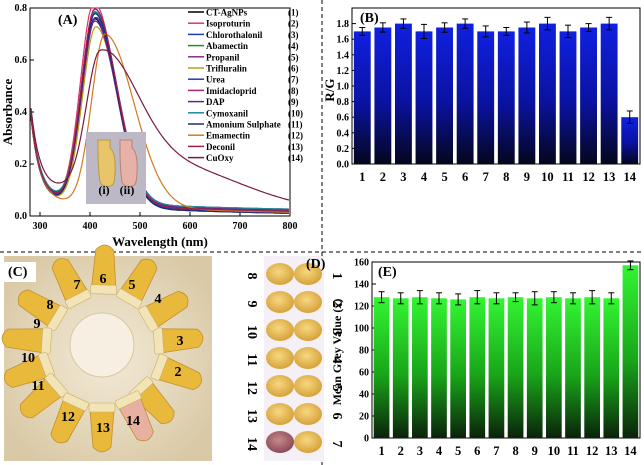 The width and height of the screenshot is (644, 465). Describe the element at coordinates (381, 451) in the screenshot. I see `x-tick-label: 1` at that location.